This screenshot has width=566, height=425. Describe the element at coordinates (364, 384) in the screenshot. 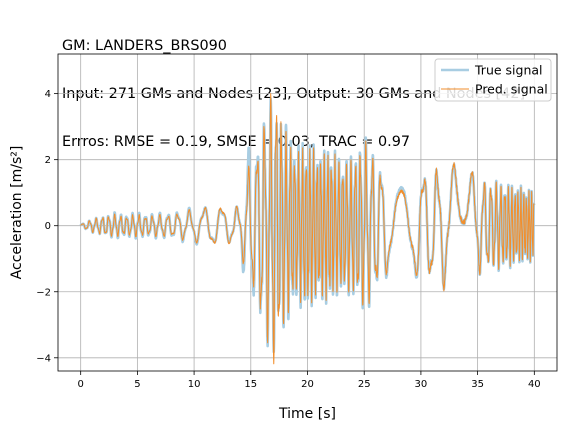

I see `x-tick-label: 25` at that location.